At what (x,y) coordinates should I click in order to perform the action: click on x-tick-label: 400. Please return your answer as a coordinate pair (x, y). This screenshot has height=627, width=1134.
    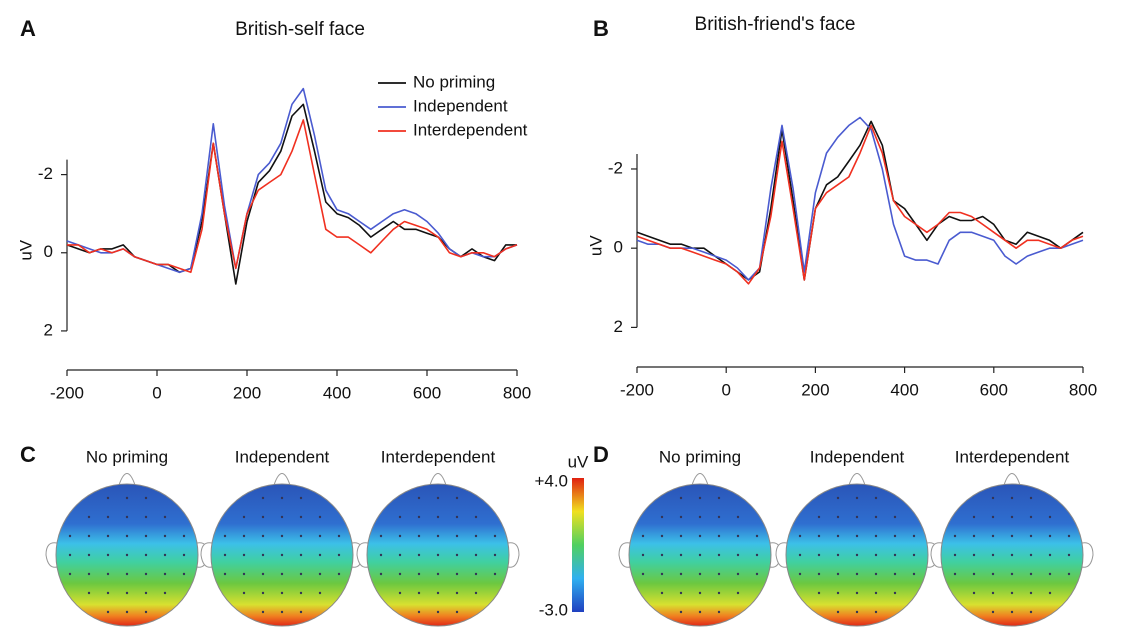
    Looking at the image, I should click on (904, 389).